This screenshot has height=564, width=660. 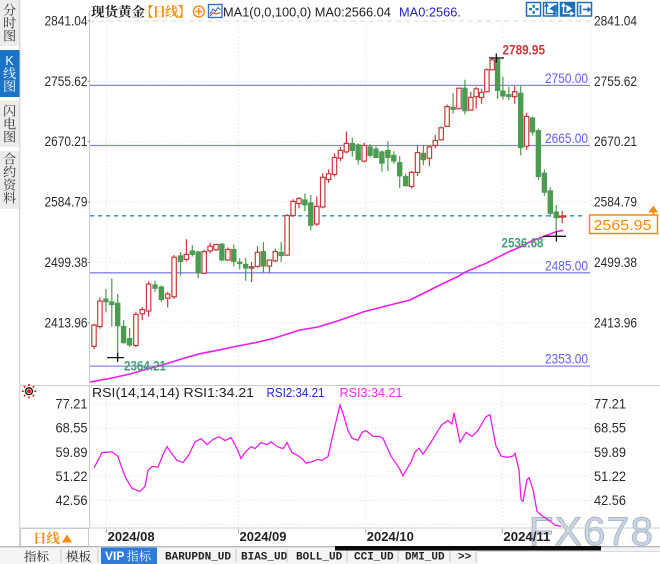 What do you see at coordinates (371, 392) in the screenshot?
I see `svg-text: RSI3:34.21` at bounding box center [371, 392].